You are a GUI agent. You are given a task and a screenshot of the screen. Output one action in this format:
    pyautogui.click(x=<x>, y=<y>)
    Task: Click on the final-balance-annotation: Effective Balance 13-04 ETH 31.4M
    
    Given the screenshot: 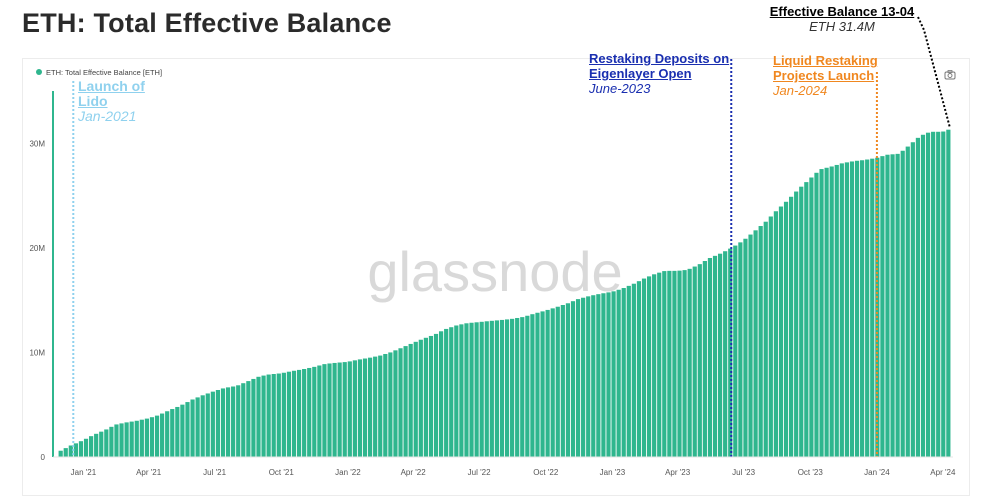 What is the action you would take?
    pyautogui.click(x=842, y=19)
    